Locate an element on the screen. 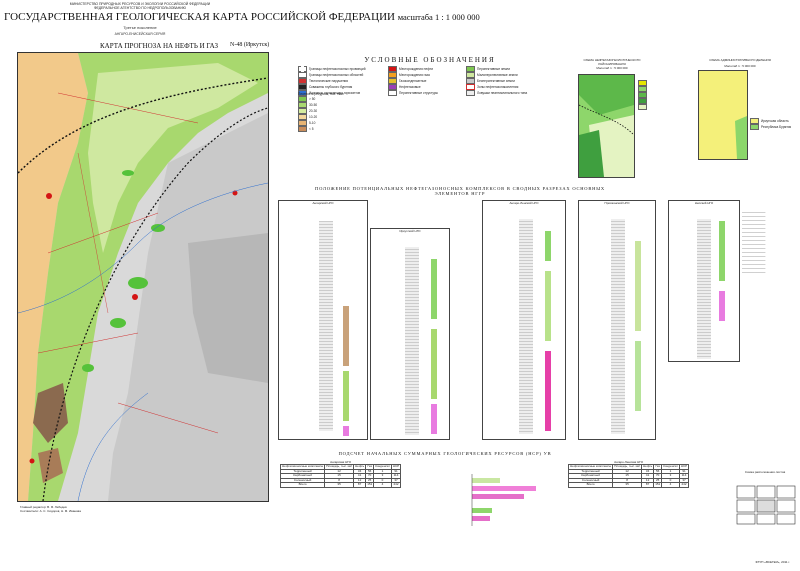 The image size is (800, 571). legend-item: Перспективные земли is located at coordinates (506, 69).